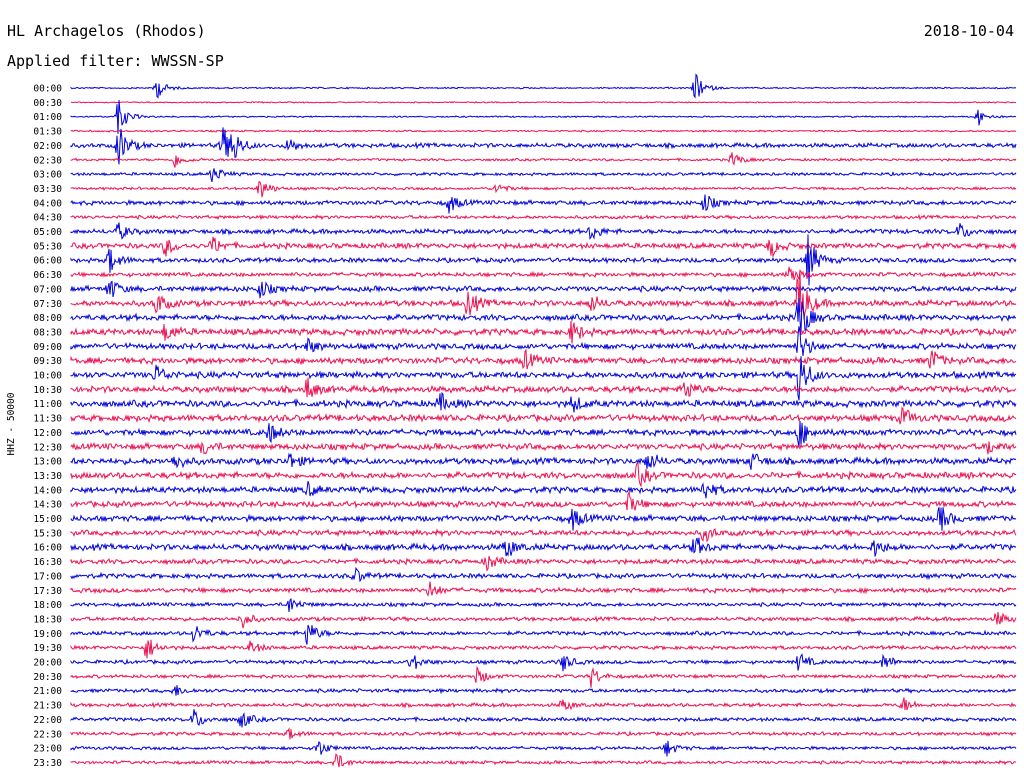  I want to click on y-tick-label: 09:30, so click(47, 361).